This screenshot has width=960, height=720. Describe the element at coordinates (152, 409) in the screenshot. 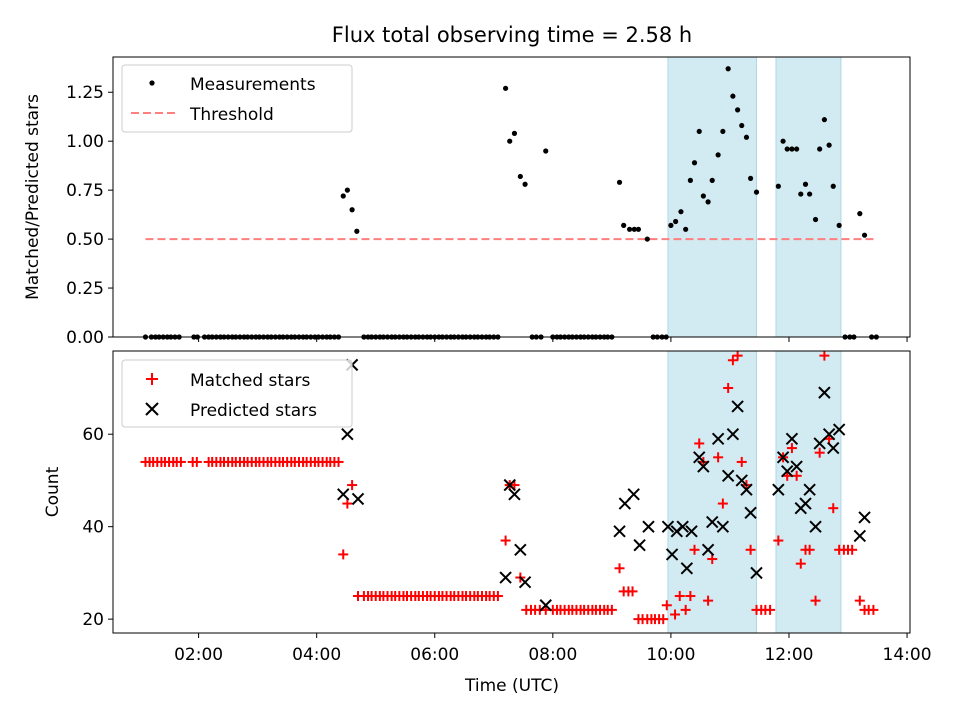

I see `legend-predicted-marker` at that location.